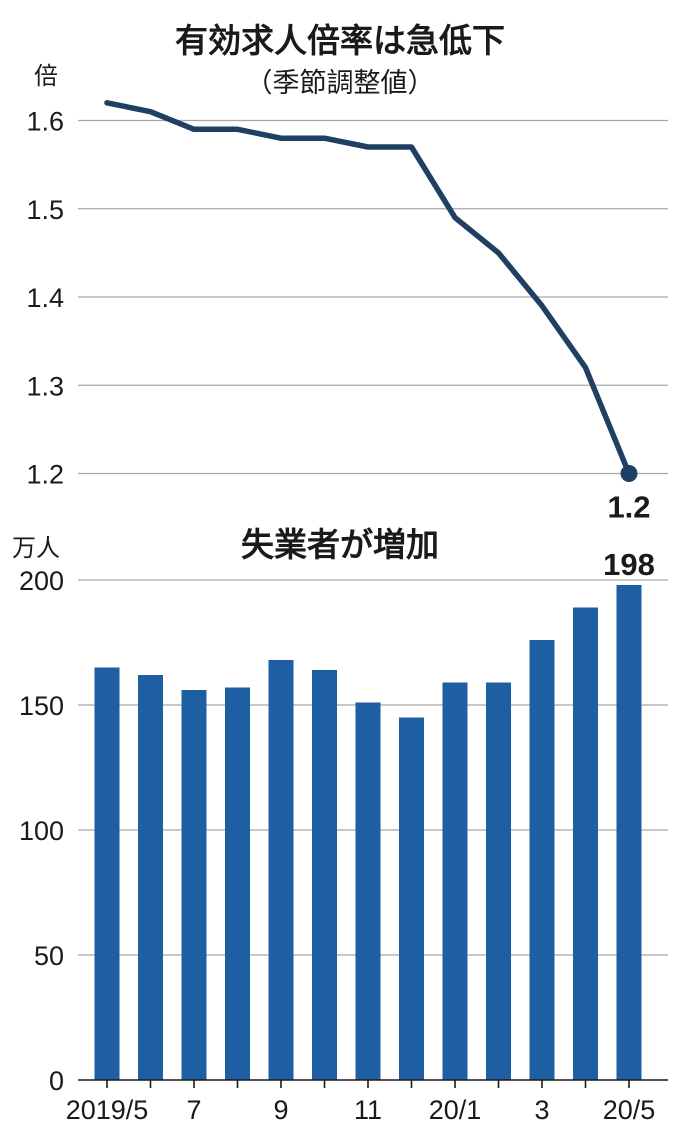 This screenshot has width=680, height=1141. What do you see at coordinates (628, 507) in the screenshot?
I see `line-end-label: 1.2` at bounding box center [628, 507].